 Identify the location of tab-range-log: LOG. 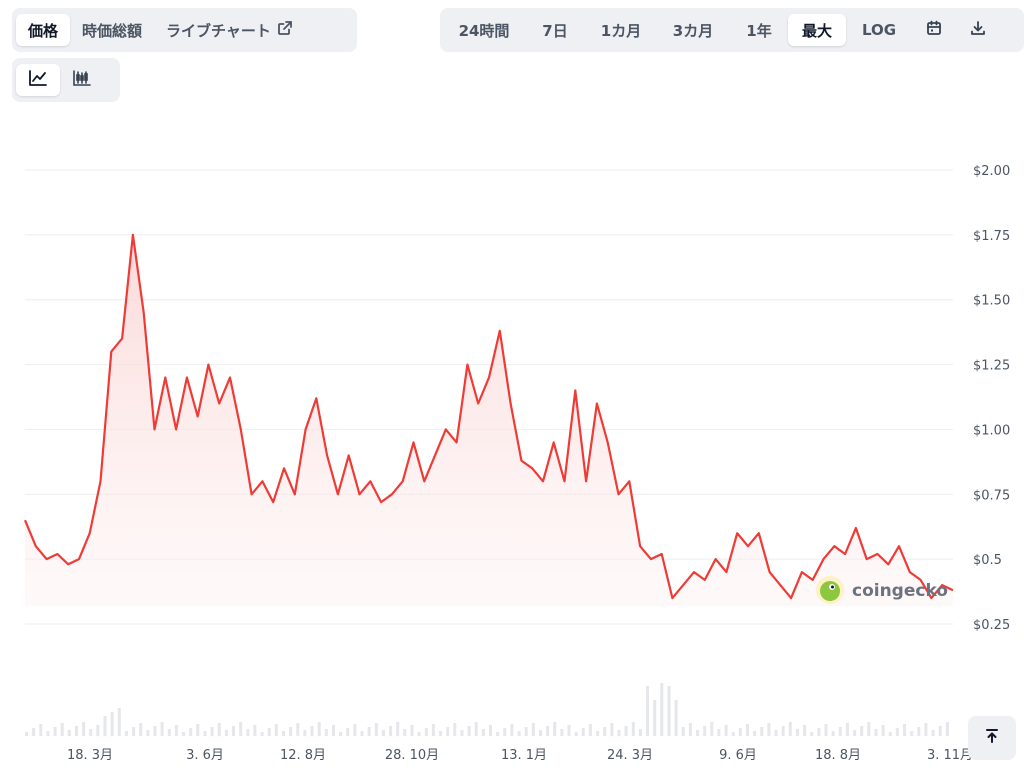
(879, 30).